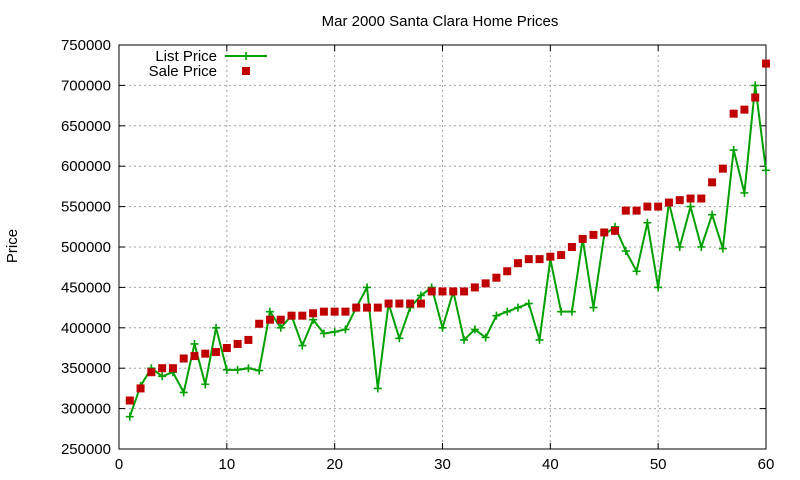 This screenshot has width=800, height=480. What do you see at coordinates (86, 166) in the screenshot?
I see `y-tick-label: 600000` at bounding box center [86, 166].